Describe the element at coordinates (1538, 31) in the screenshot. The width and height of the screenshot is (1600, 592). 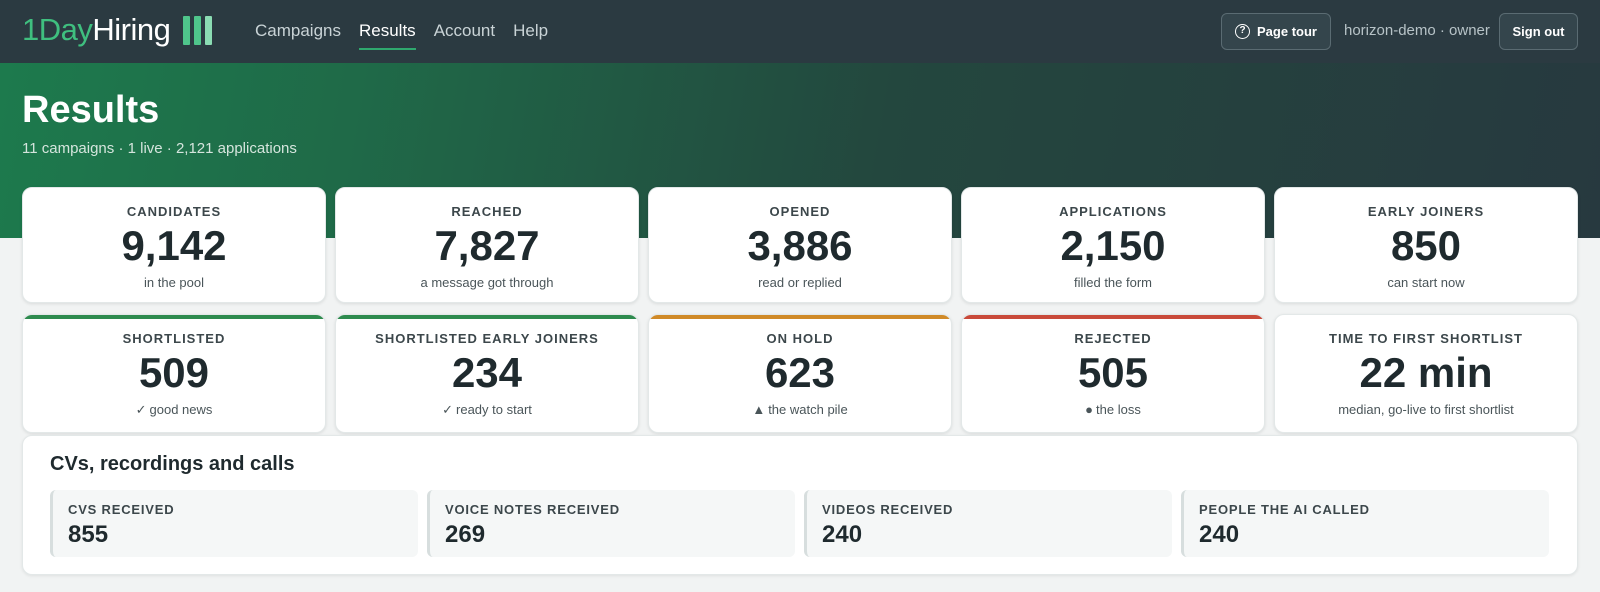
I see `sign-out-button: Sign out` at that location.